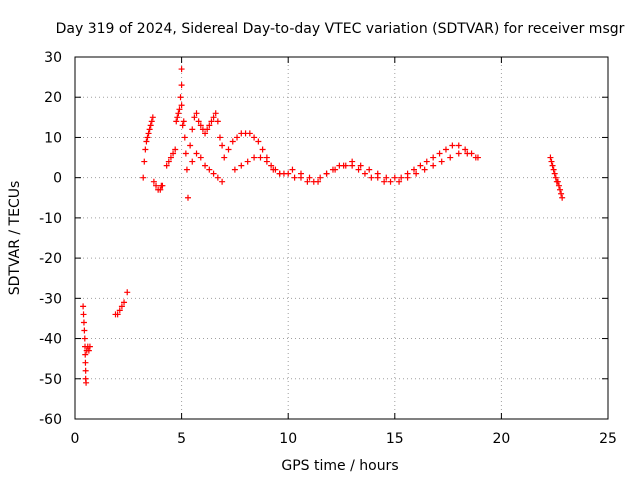 The height and width of the screenshot is (480, 640). Describe the element at coordinates (50, 259) in the screenshot. I see `y-tick-label: -20` at that location.